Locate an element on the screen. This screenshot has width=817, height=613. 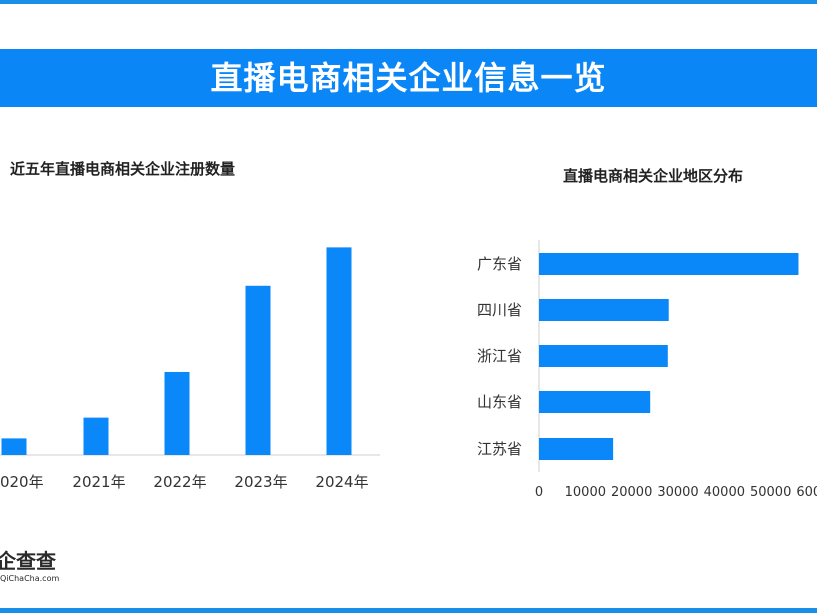
registration-x-tick: 2022年 is located at coordinates (179, 482).